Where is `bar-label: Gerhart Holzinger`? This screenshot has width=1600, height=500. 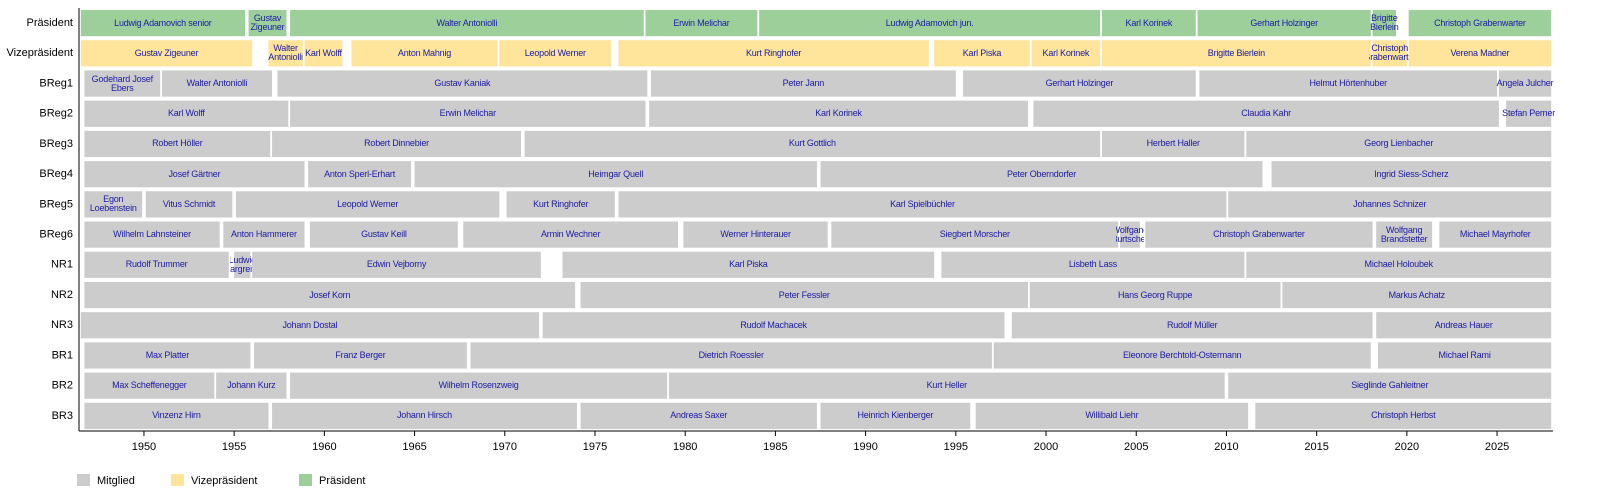 bar-label: Gerhart Holzinger is located at coordinates (1079, 83).